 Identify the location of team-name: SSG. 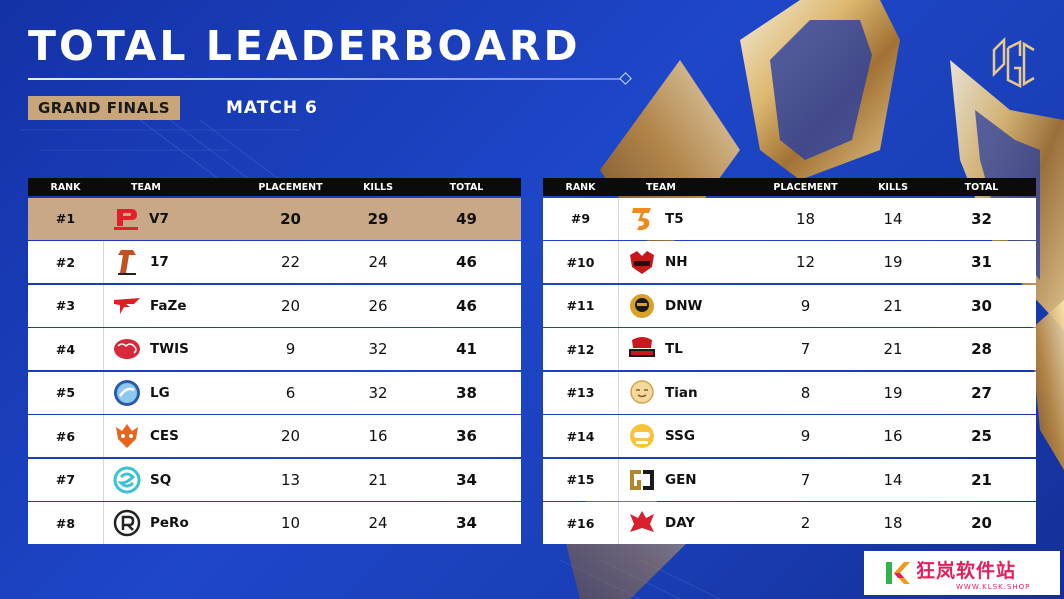
(680, 436).